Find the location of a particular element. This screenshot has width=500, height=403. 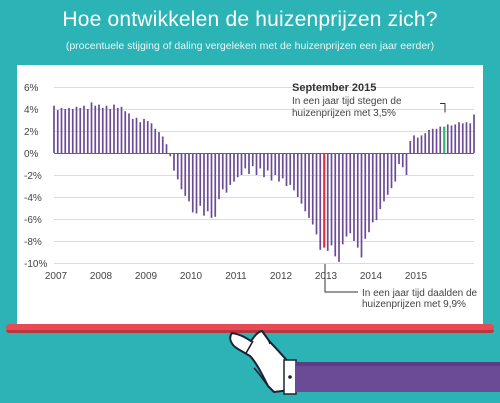

y-tick-label: 2% is located at coordinates (31, 132).